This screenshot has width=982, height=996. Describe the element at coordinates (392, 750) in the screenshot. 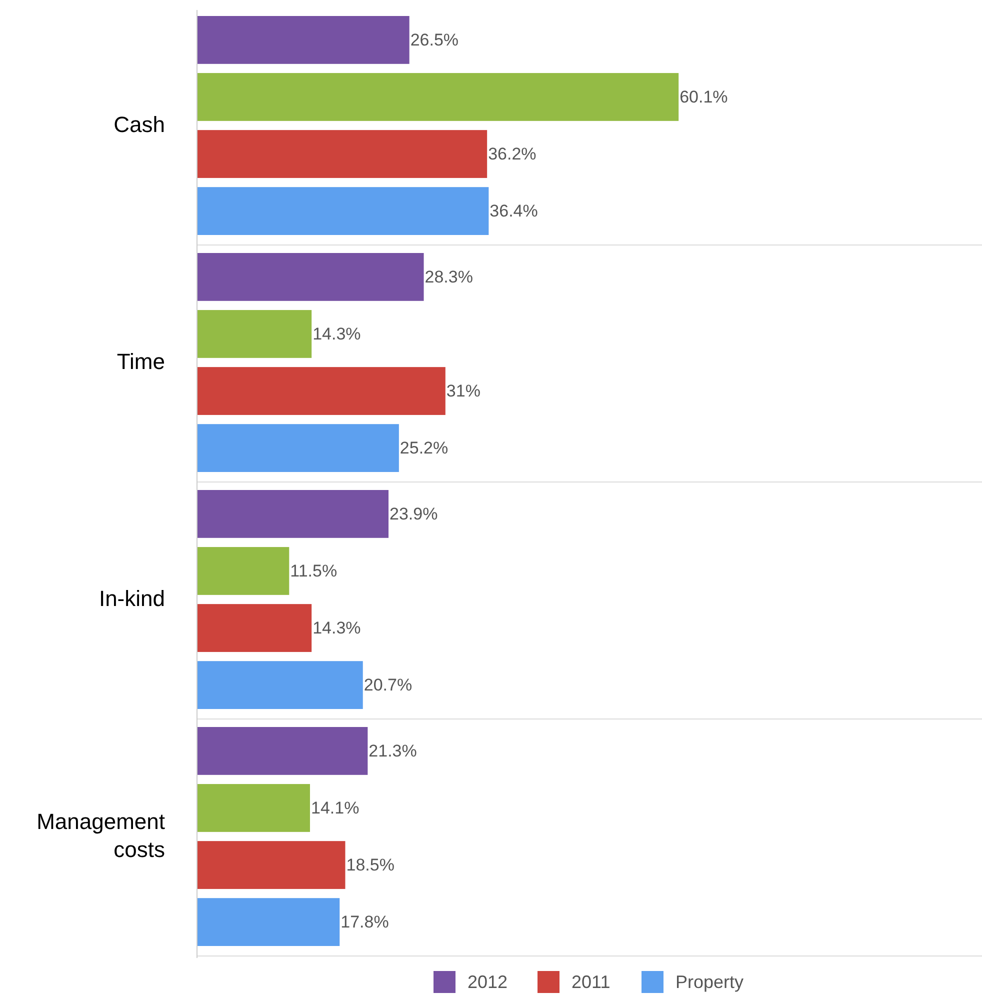

I see `data-label: 21.3%` at that location.